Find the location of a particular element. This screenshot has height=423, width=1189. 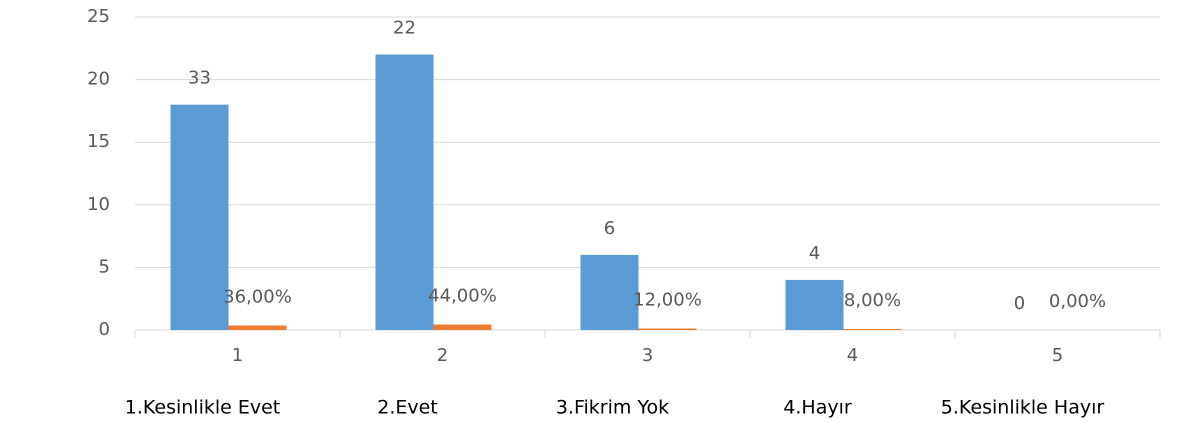

y-tick-label: 0 is located at coordinates (104, 329).